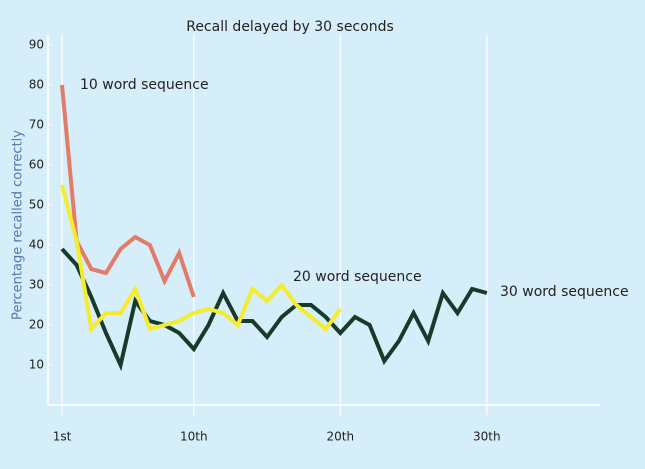  What do you see at coordinates (487, 437) in the screenshot?
I see `x-tick-label: 30th` at bounding box center [487, 437].